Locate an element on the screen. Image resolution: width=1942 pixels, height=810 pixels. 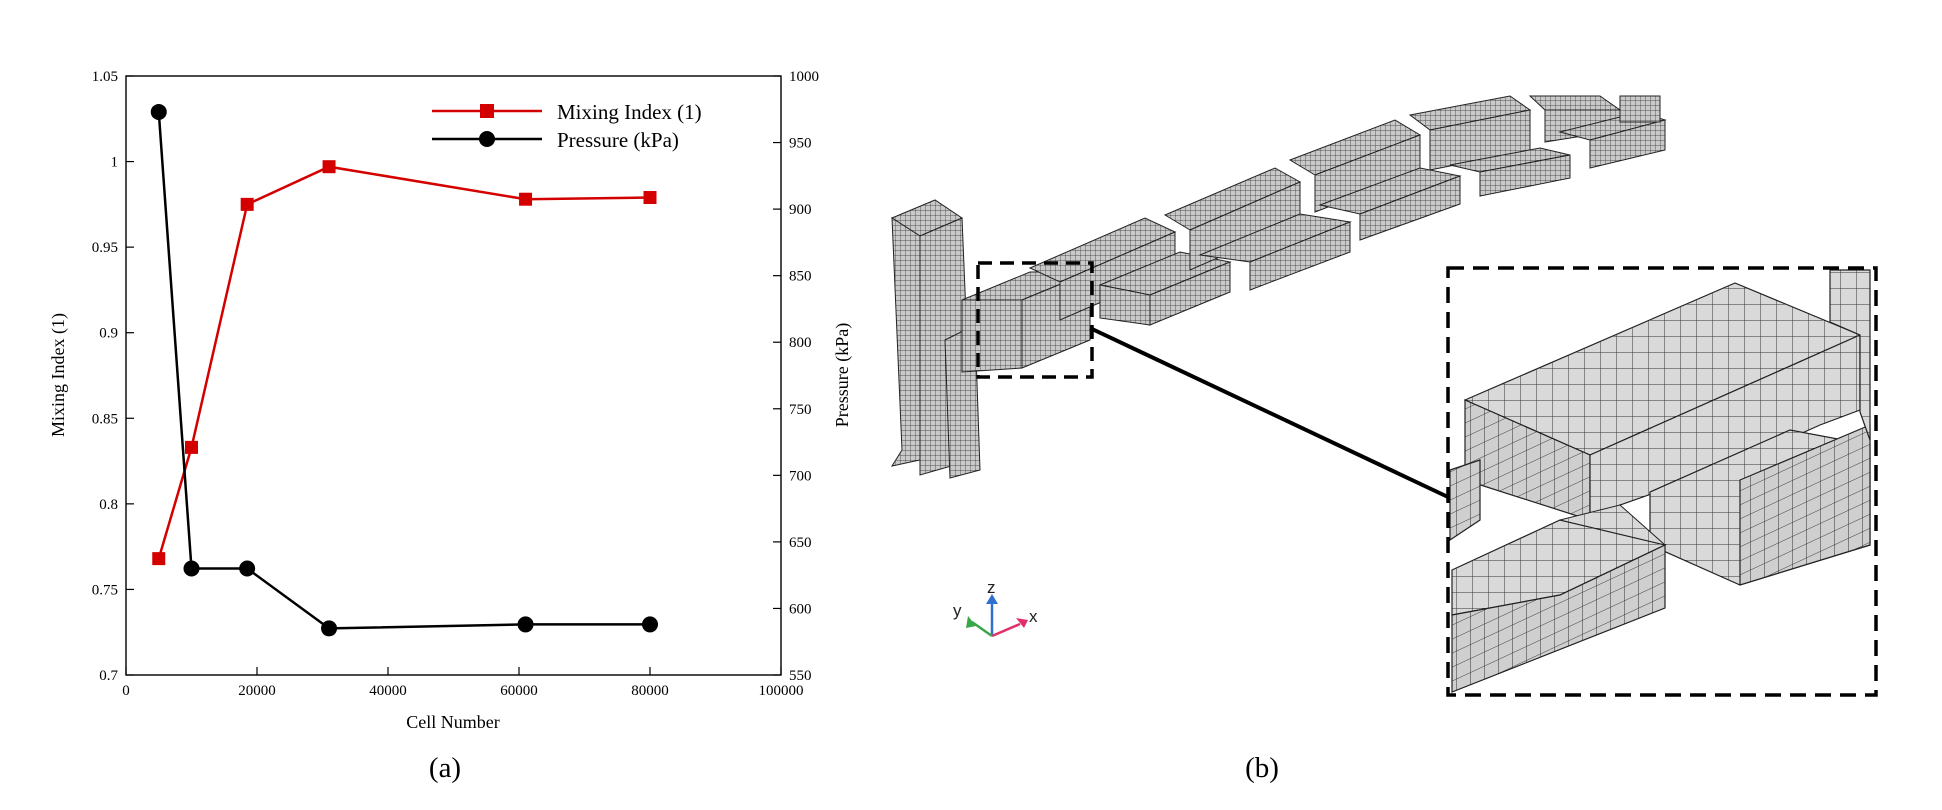
y2-tick-label: 800 is located at coordinates (800, 343).